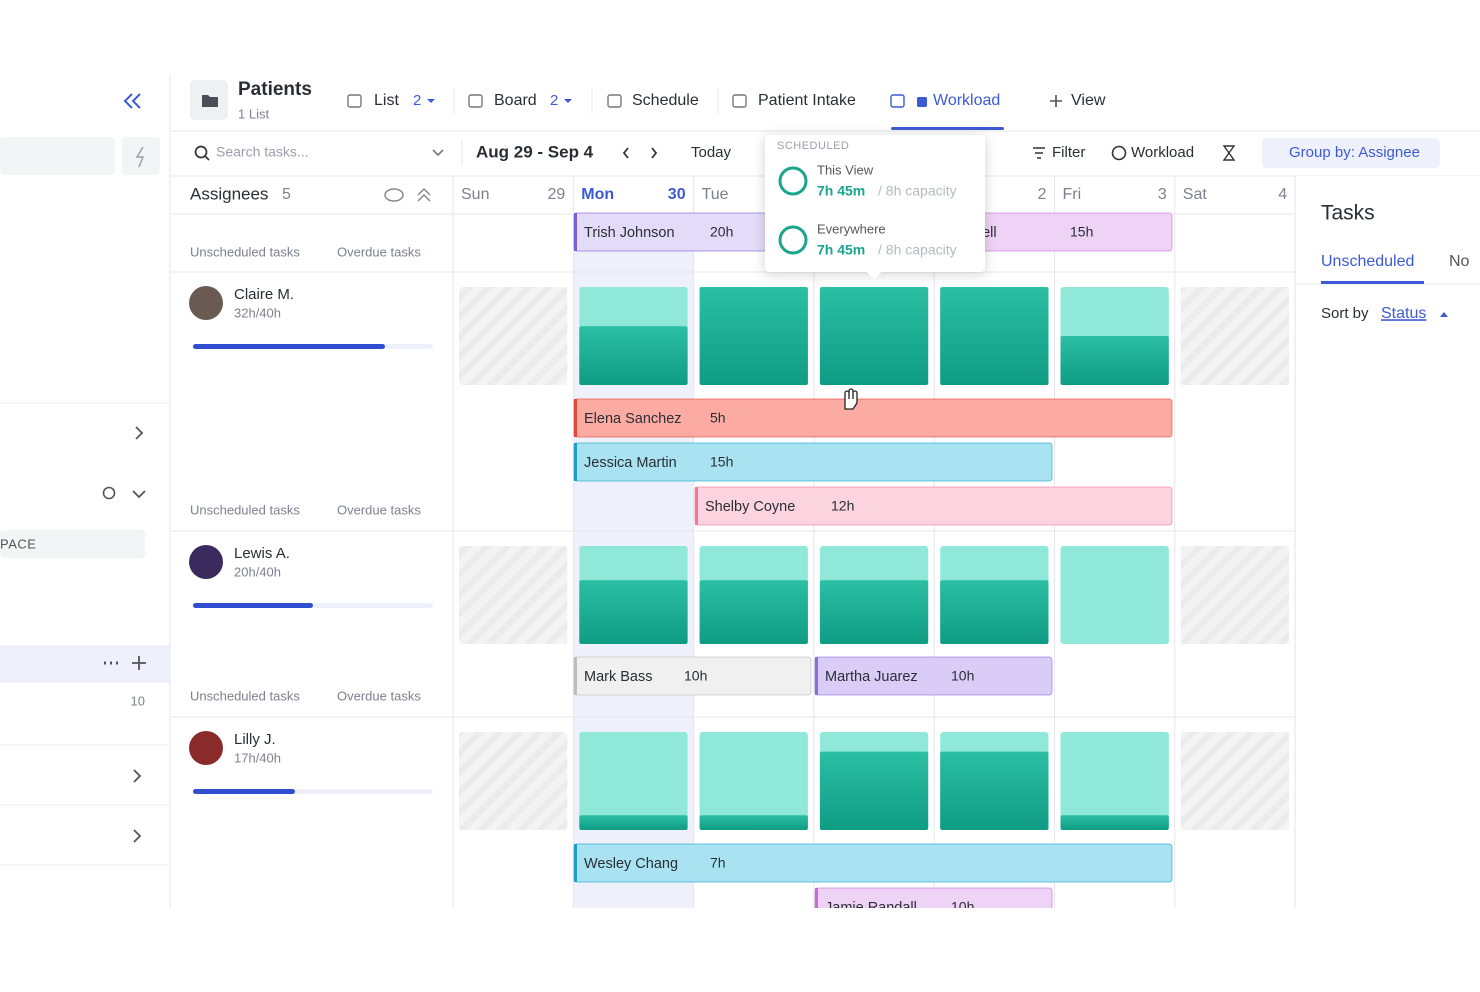 The width and height of the screenshot is (1480, 992). Describe the element at coordinates (132, 101) in the screenshot. I see `collapse-icon` at that location.